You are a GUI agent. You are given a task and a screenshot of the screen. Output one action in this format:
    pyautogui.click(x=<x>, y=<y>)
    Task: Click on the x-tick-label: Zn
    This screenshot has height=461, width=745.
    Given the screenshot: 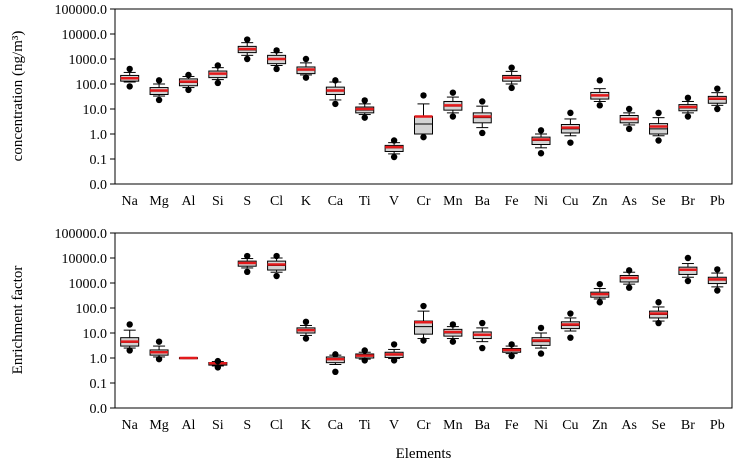 What is the action you would take?
    pyautogui.click(x=600, y=201)
    